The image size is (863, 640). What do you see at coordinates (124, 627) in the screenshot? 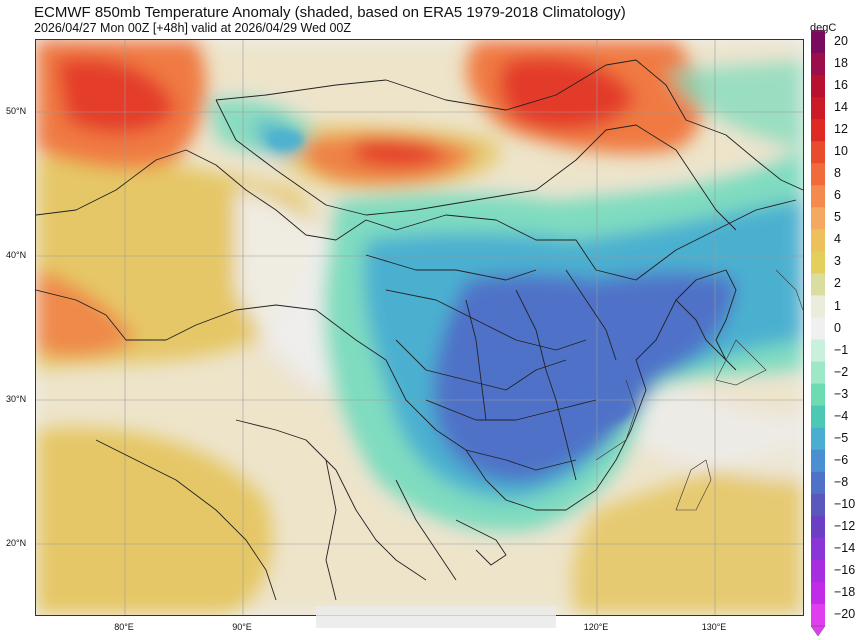
I see `lon-label-80e: 80°E` at bounding box center [124, 627].